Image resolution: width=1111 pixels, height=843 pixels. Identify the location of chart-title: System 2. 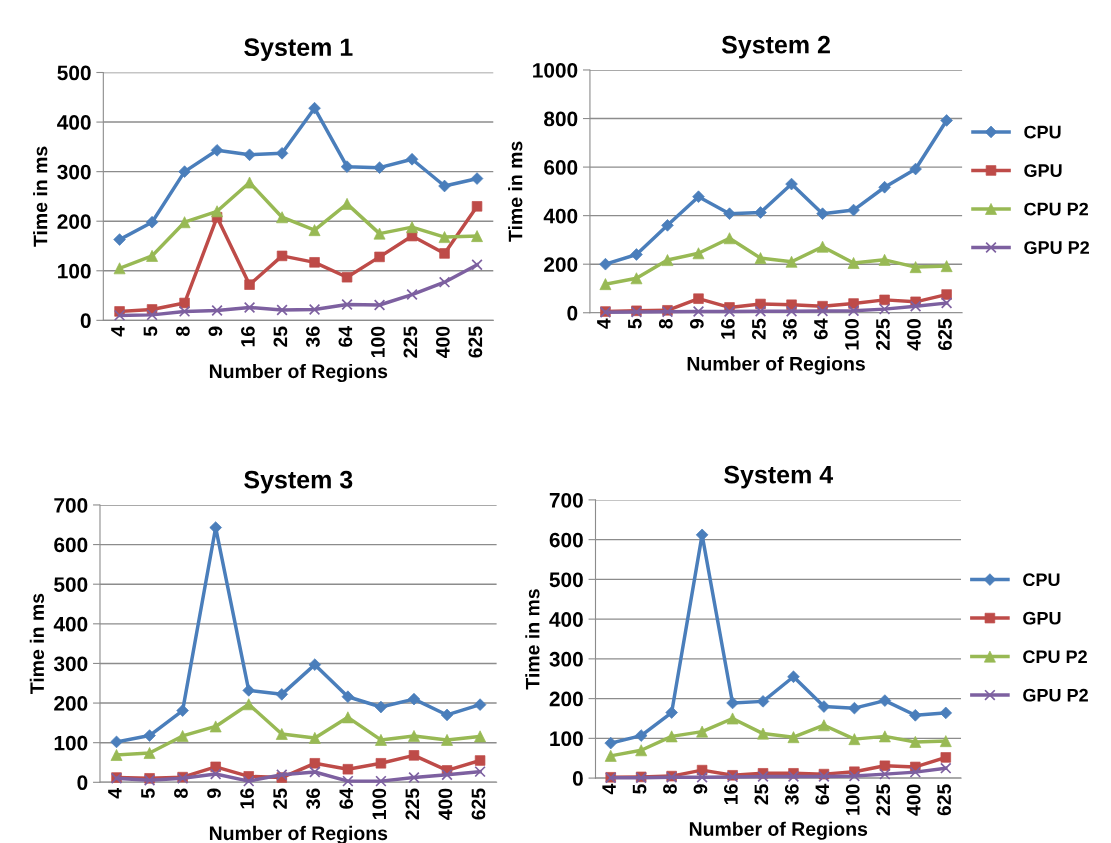
(775, 47).